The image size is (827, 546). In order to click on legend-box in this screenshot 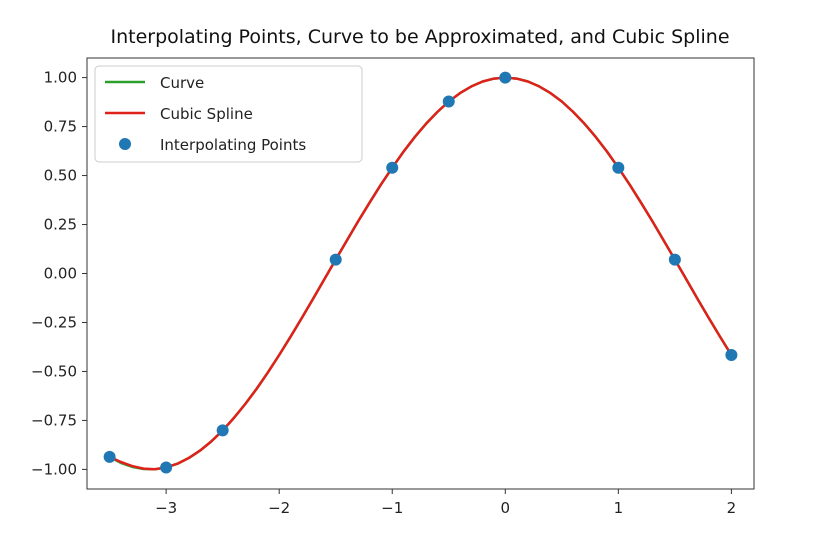, I will do `click(228, 114)`.